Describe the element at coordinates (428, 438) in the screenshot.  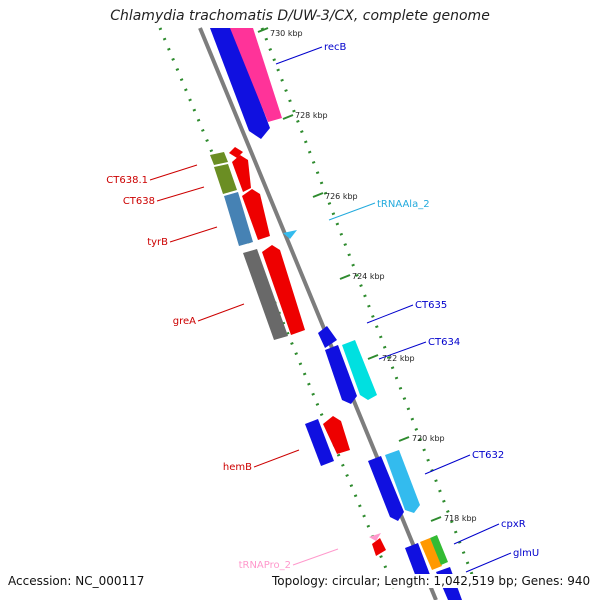
I see `tick-label: 720 kbp` at that location.